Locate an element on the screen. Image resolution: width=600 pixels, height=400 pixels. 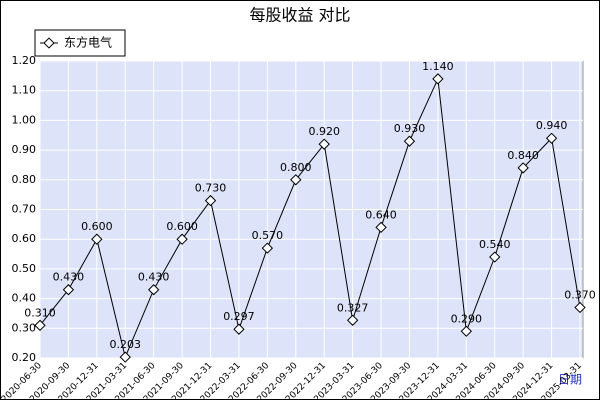
data-label: 0.730 is located at coordinates (211, 188).